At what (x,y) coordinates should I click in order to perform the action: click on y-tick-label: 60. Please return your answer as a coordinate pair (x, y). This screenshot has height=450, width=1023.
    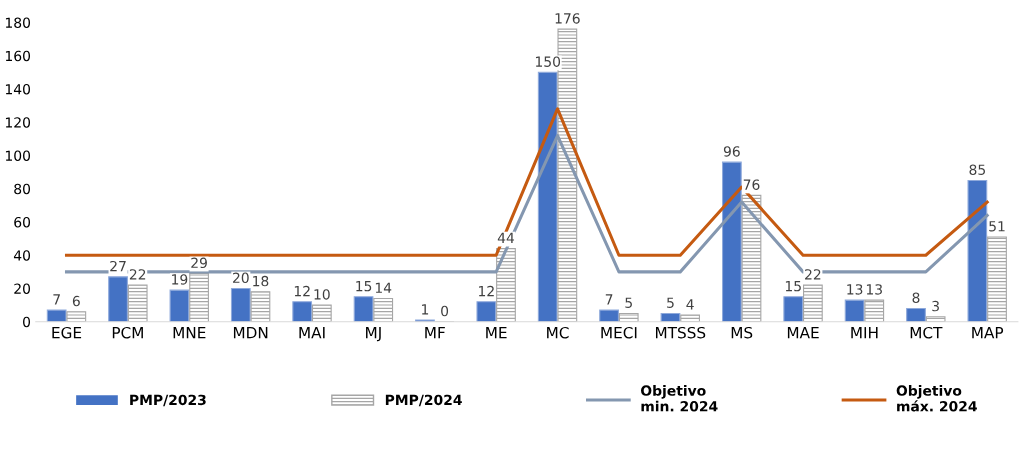
    Looking at the image, I should click on (22, 222).